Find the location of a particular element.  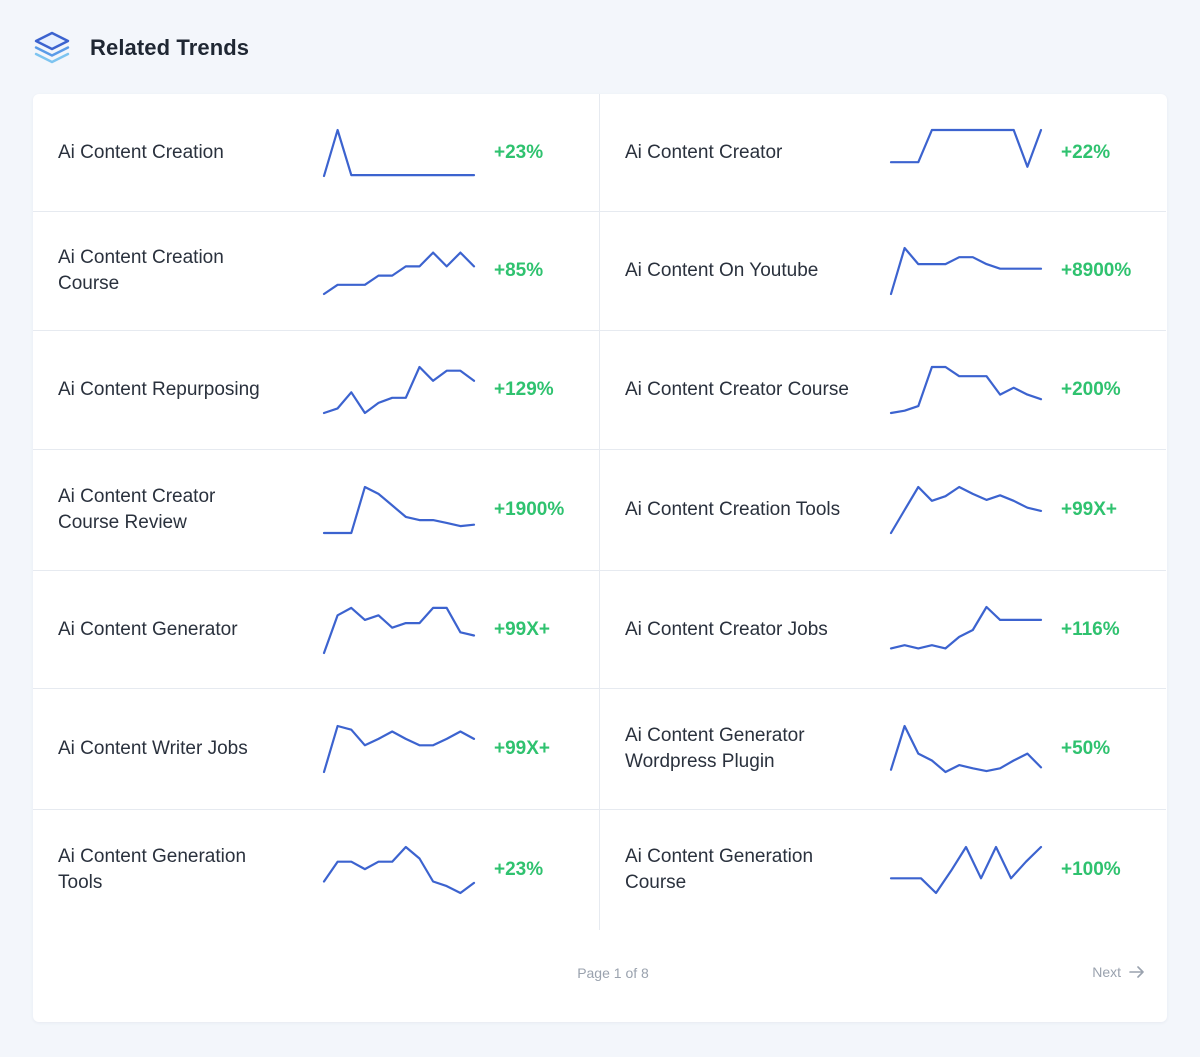

trend-change: +116% is located at coordinates (1090, 629).